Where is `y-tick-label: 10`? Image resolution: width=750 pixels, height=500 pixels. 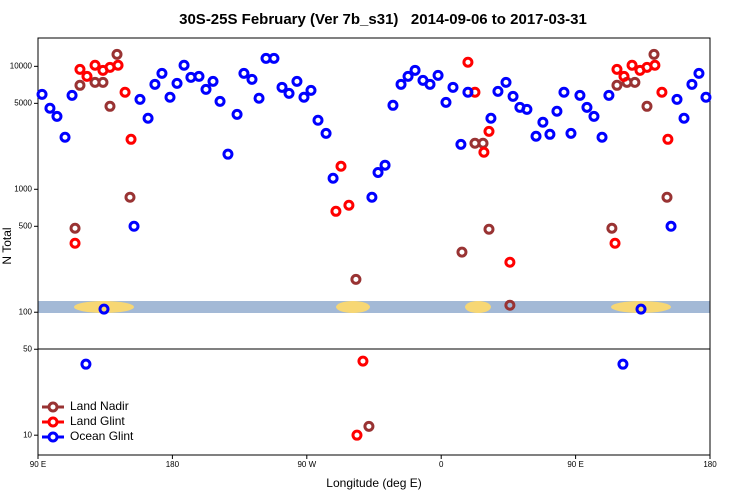 y-tick-label: 10 is located at coordinates (27, 434).